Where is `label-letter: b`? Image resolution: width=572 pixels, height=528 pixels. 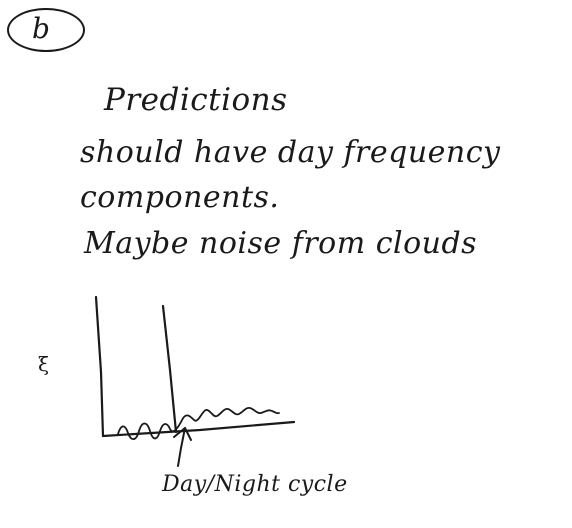 label-letter: b is located at coordinates (41, 28).